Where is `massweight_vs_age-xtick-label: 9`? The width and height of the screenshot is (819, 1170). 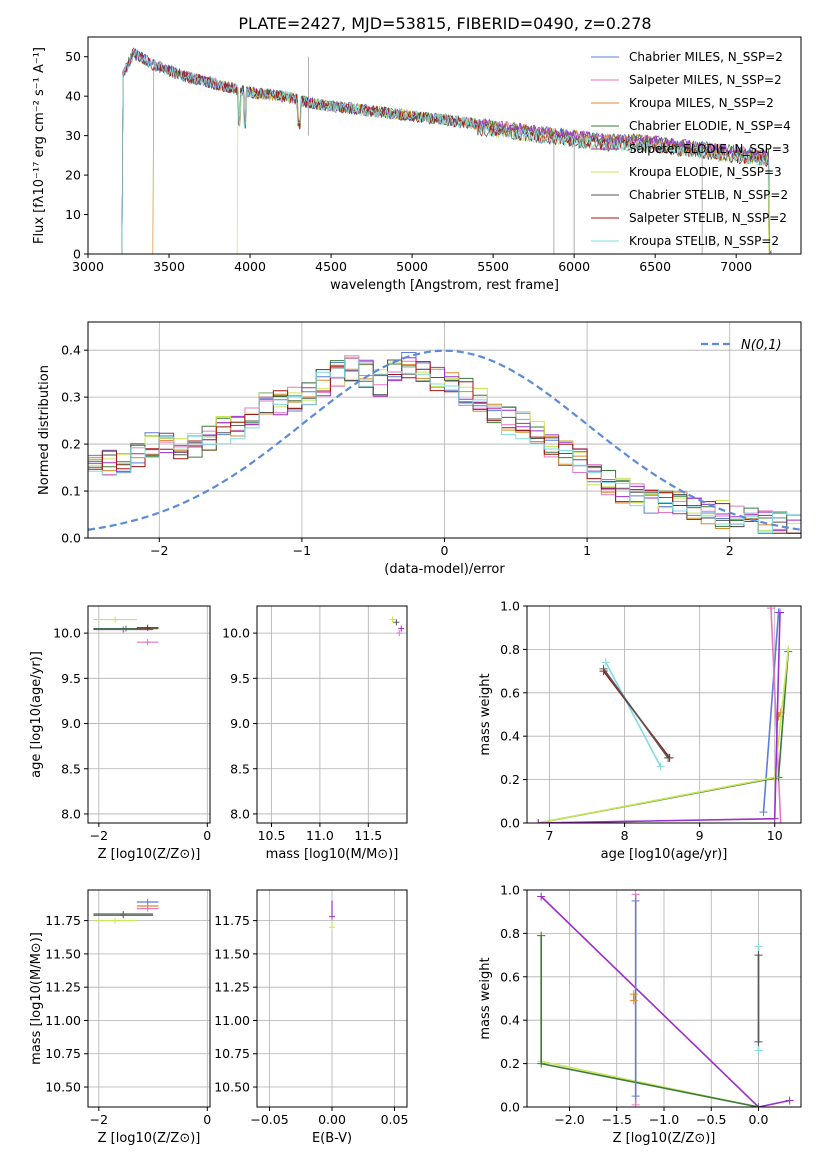 massweight_vs_age-xtick-label: 9 is located at coordinates (700, 835).